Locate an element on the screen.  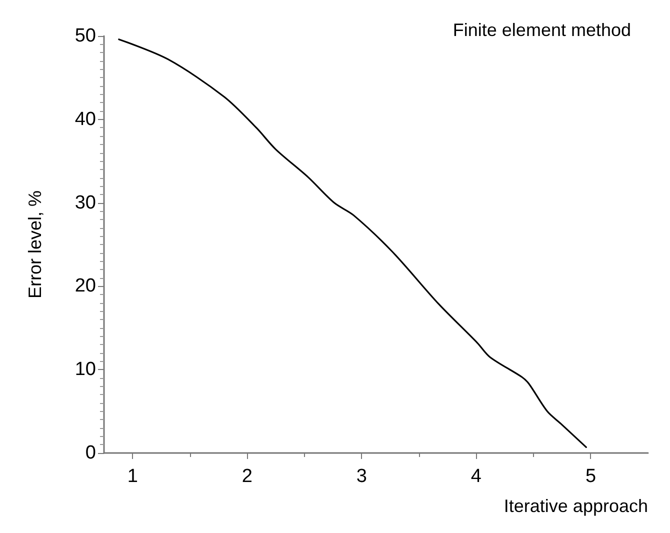
y-tick-label: 40 is located at coordinates (85, 119).